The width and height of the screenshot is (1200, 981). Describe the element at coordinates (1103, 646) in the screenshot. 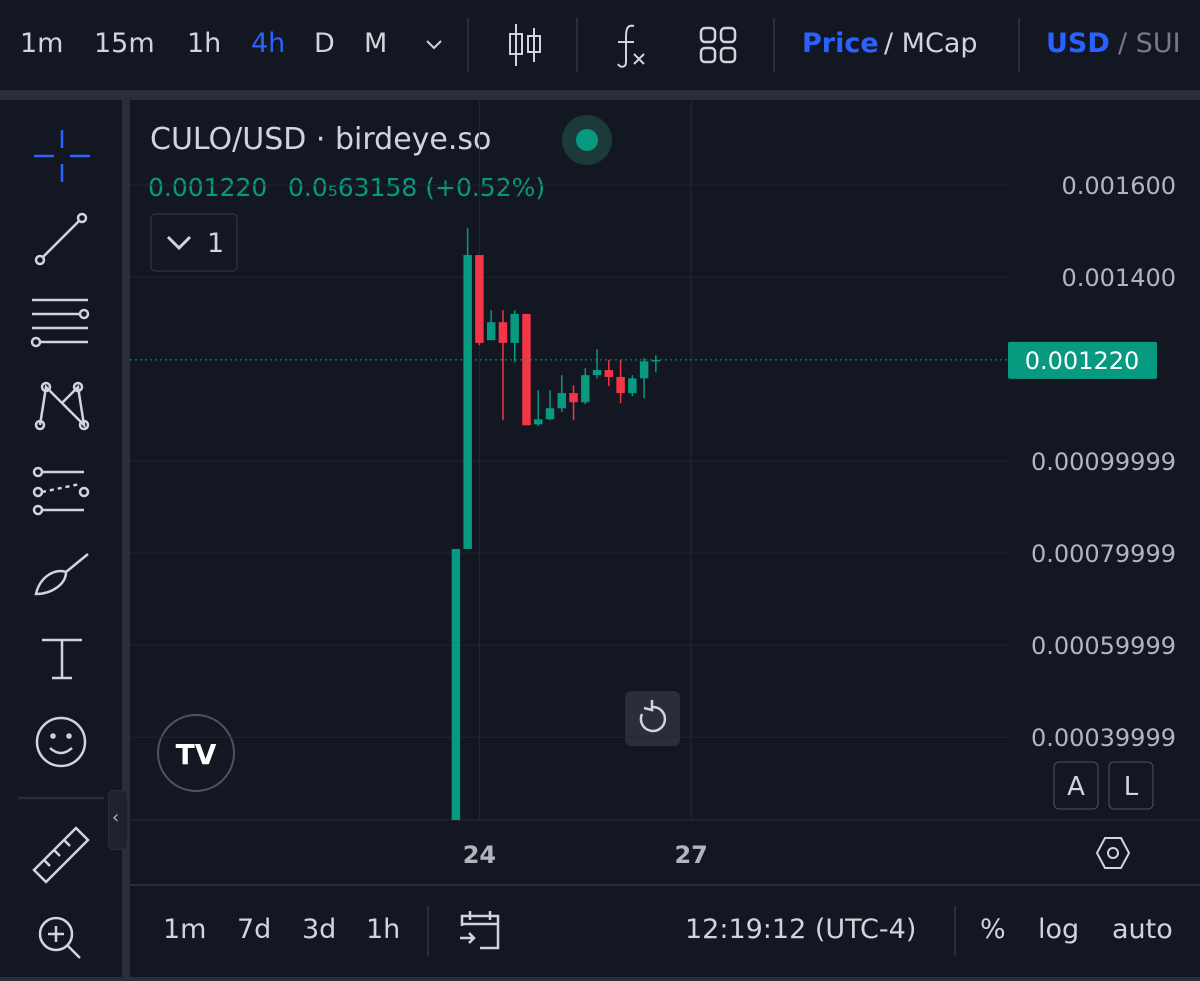

I see `y-tick-label: 0.00059999` at that location.